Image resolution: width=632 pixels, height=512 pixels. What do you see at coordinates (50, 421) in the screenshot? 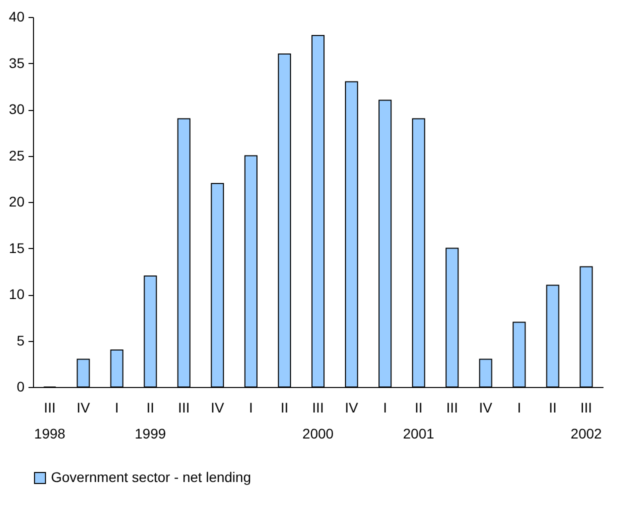
I see `x-tick-label: III 1998` at bounding box center [50, 421].